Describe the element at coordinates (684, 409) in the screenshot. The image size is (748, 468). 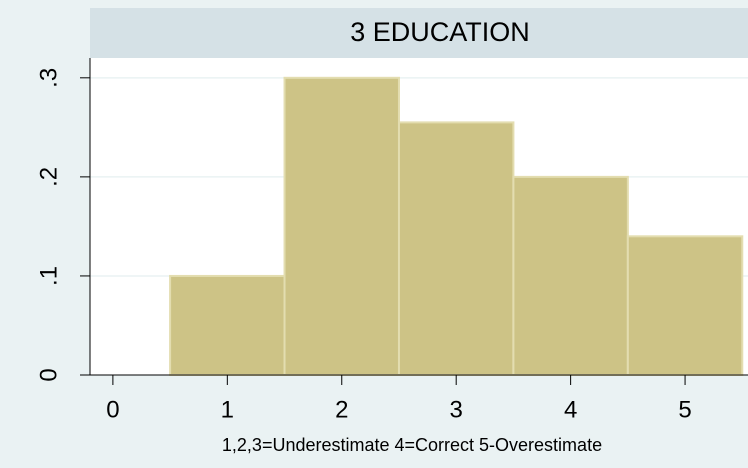
I see `x-tick-label: 5` at that location.